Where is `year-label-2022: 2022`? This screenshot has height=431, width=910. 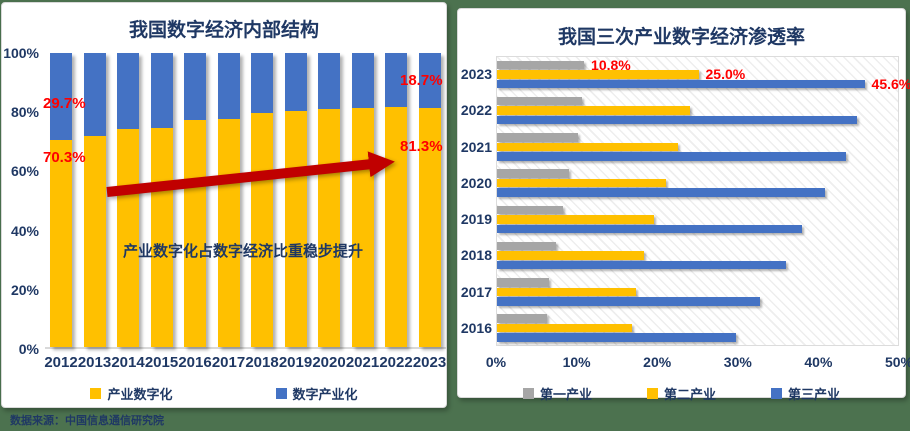 year-label-2022: 2022 is located at coordinates (476, 110).